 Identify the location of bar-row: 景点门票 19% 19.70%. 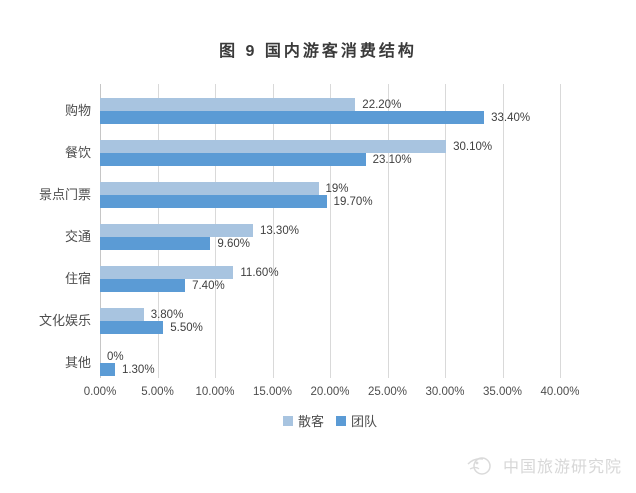
(299, 189).